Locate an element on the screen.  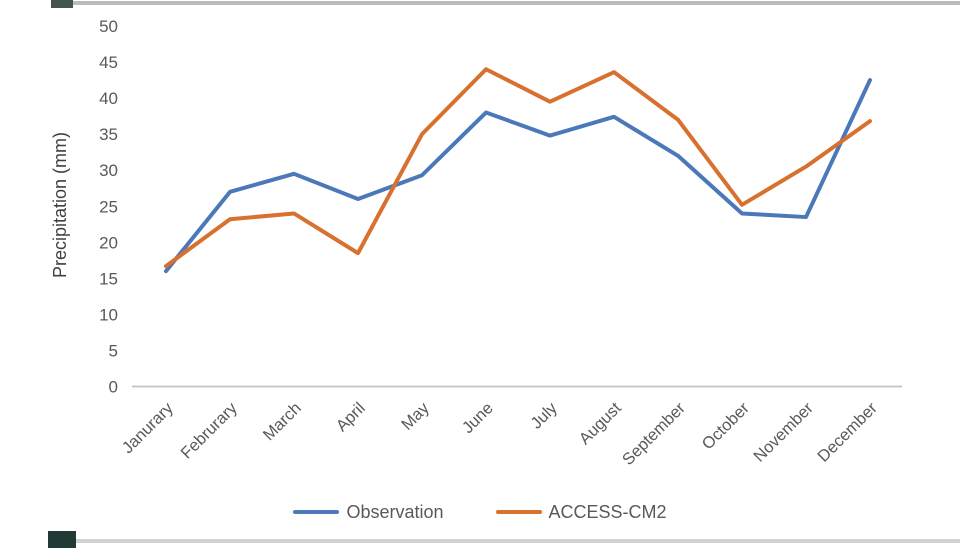
x-tick-label: December is located at coordinates (847, 432).